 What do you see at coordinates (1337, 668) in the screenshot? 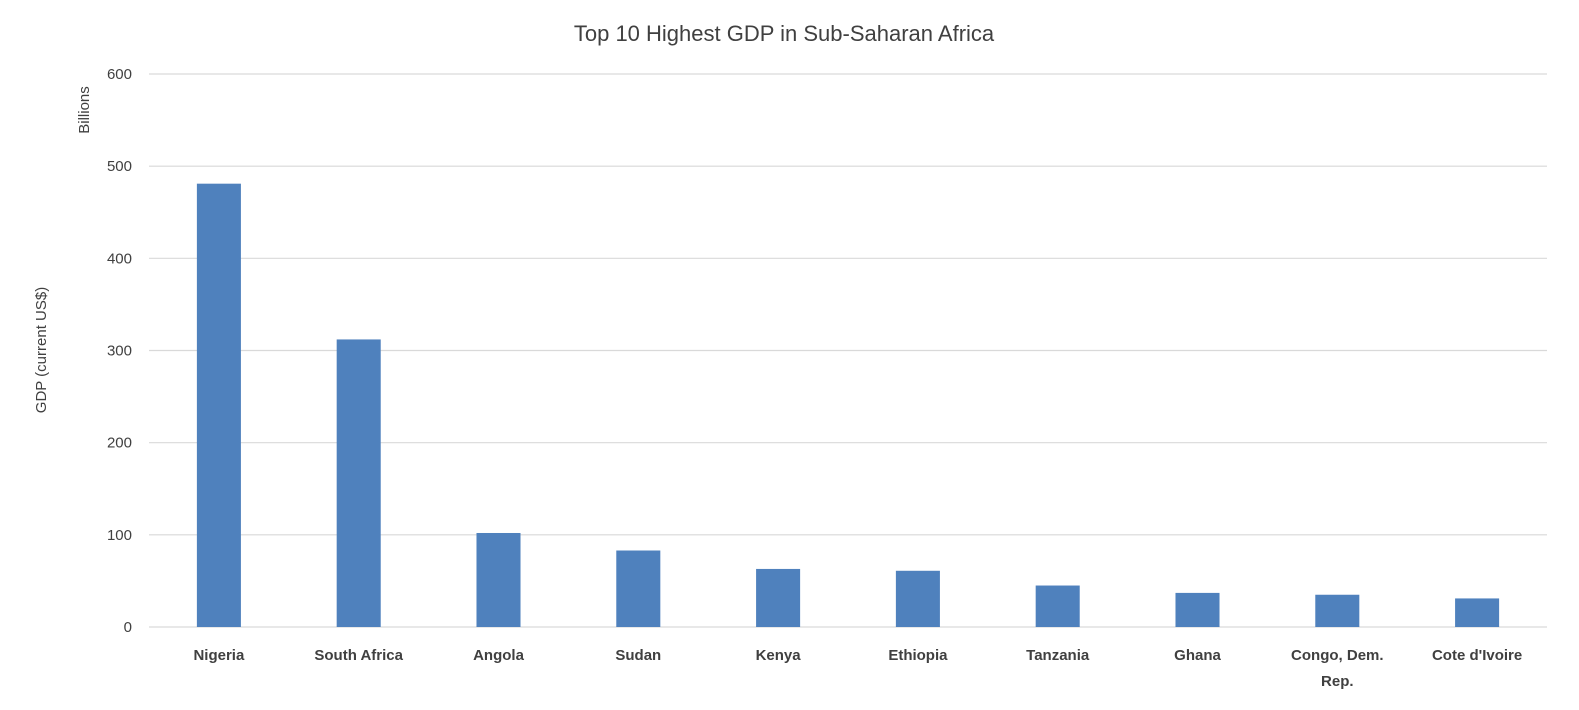
I see `x-category-label: Congo, Dem. Rep.` at bounding box center [1337, 668].